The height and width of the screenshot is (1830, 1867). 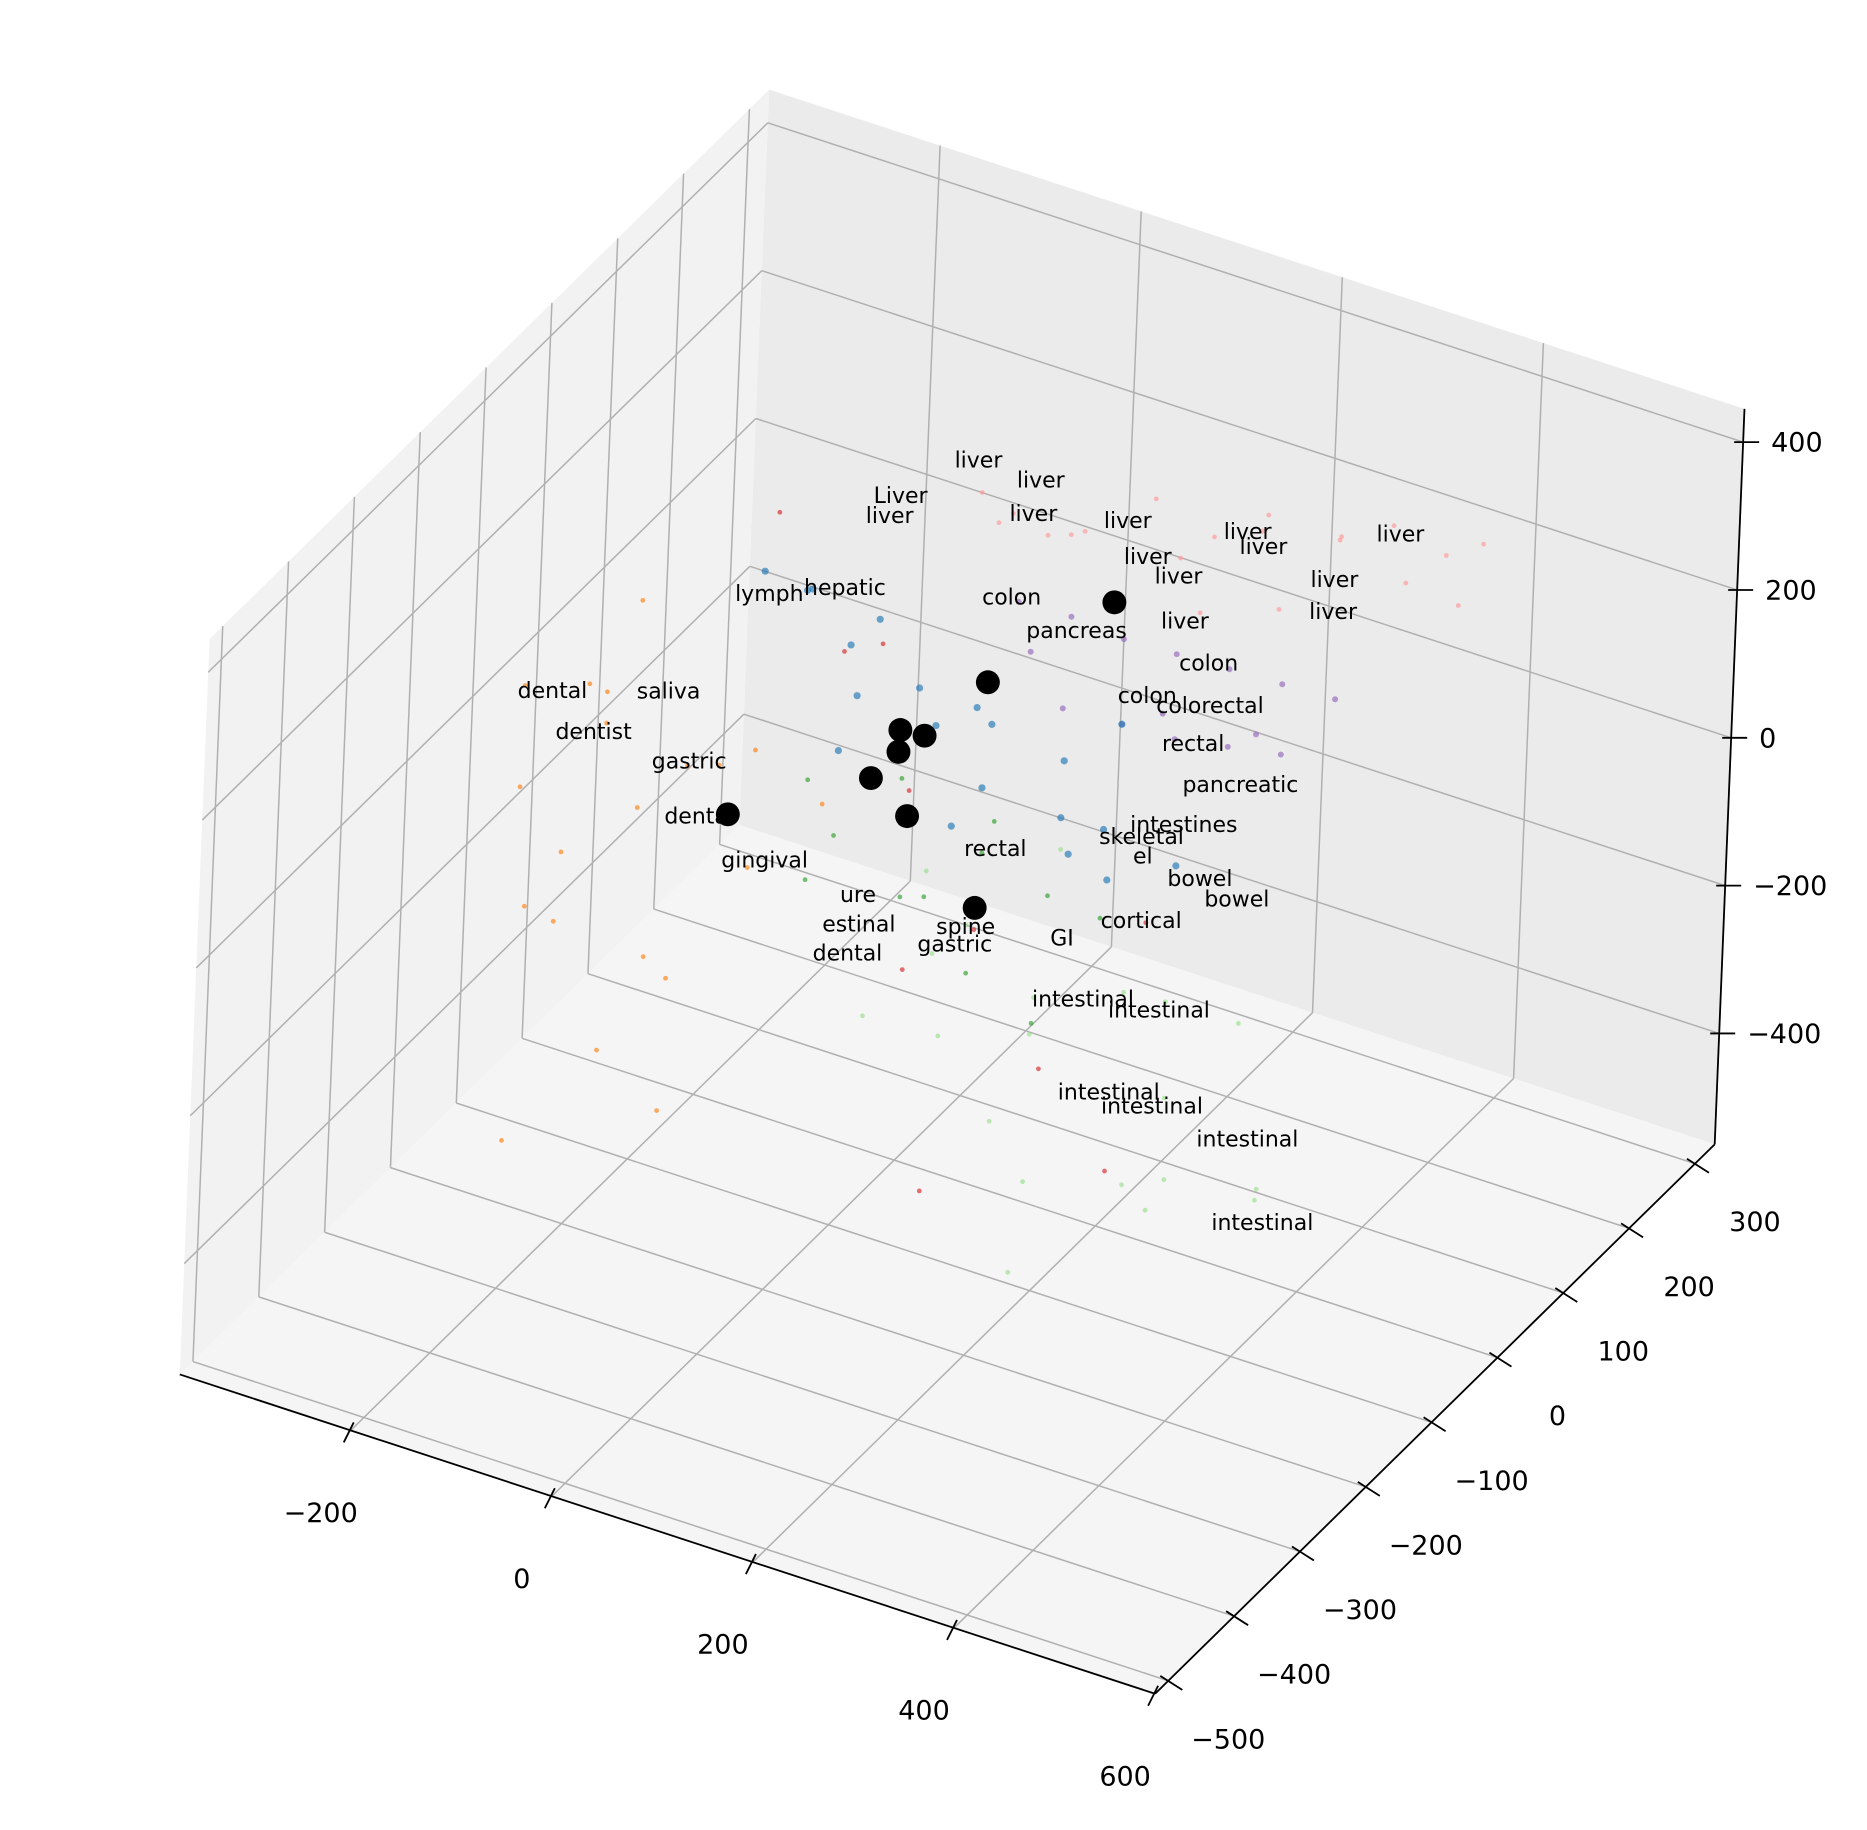 What do you see at coordinates (1141, 837) in the screenshot?
I see `annotation: skeletal` at bounding box center [1141, 837].